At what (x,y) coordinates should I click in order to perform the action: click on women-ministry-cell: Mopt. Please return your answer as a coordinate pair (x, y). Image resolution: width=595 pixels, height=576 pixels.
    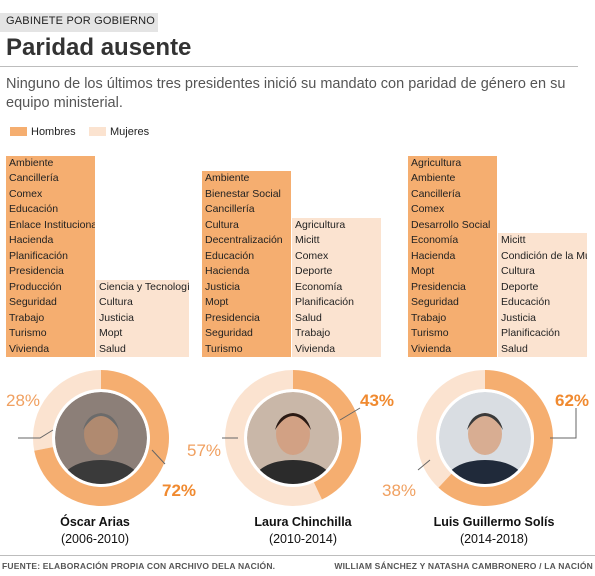
    Looking at the image, I should click on (142, 334).